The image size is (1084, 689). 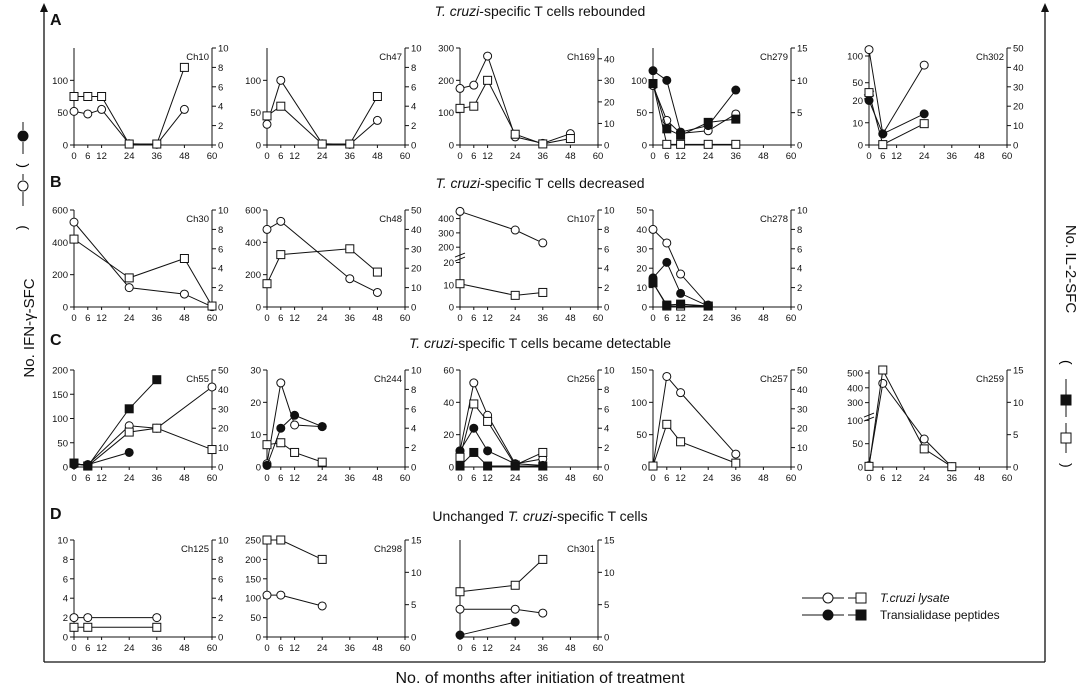 What do you see at coordinates (799, 308) in the screenshot?
I see `ch278-right-tick-label: 0` at bounding box center [799, 308].